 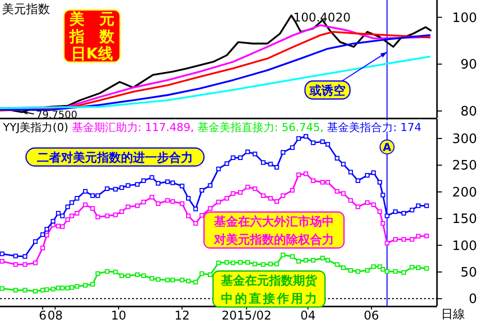 What do you see at coordinates (118, 314) in the screenshot?
I see `x-tick-label: 10` at bounding box center [118, 314].